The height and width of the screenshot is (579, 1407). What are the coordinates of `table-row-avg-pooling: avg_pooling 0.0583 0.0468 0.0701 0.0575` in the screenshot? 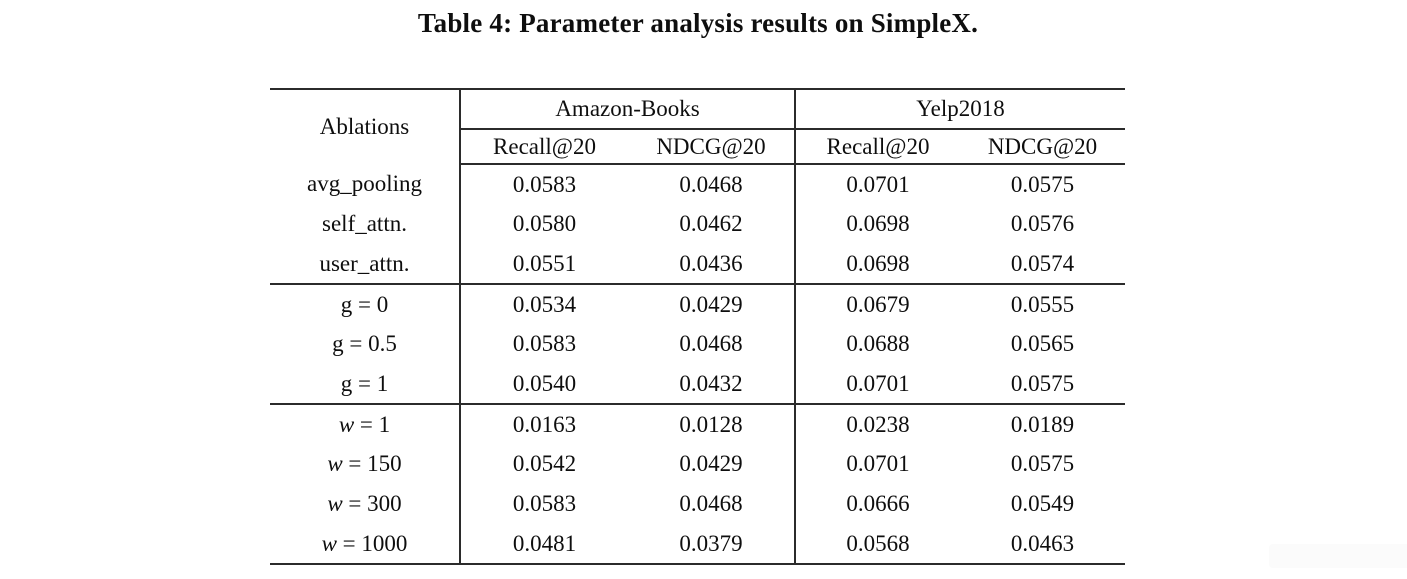 It's located at (697, 184).